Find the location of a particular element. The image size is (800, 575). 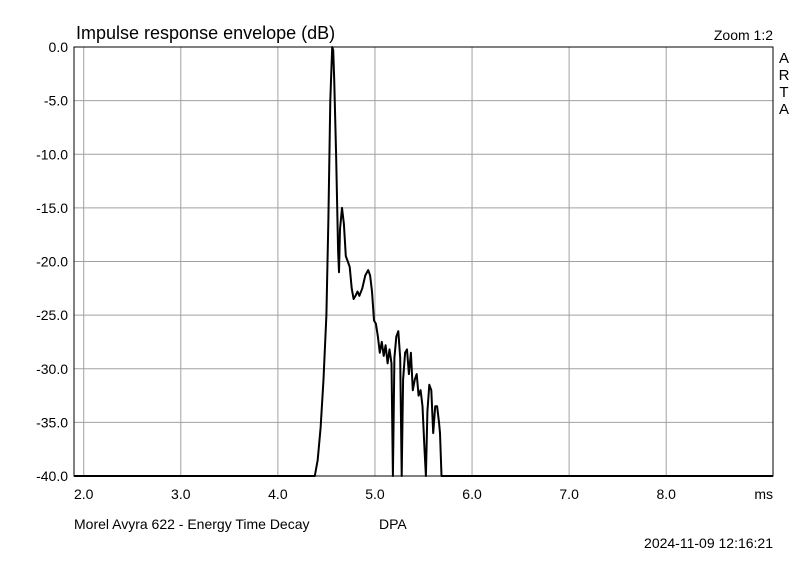

brand-letter-4: A is located at coordinates (784, 109).